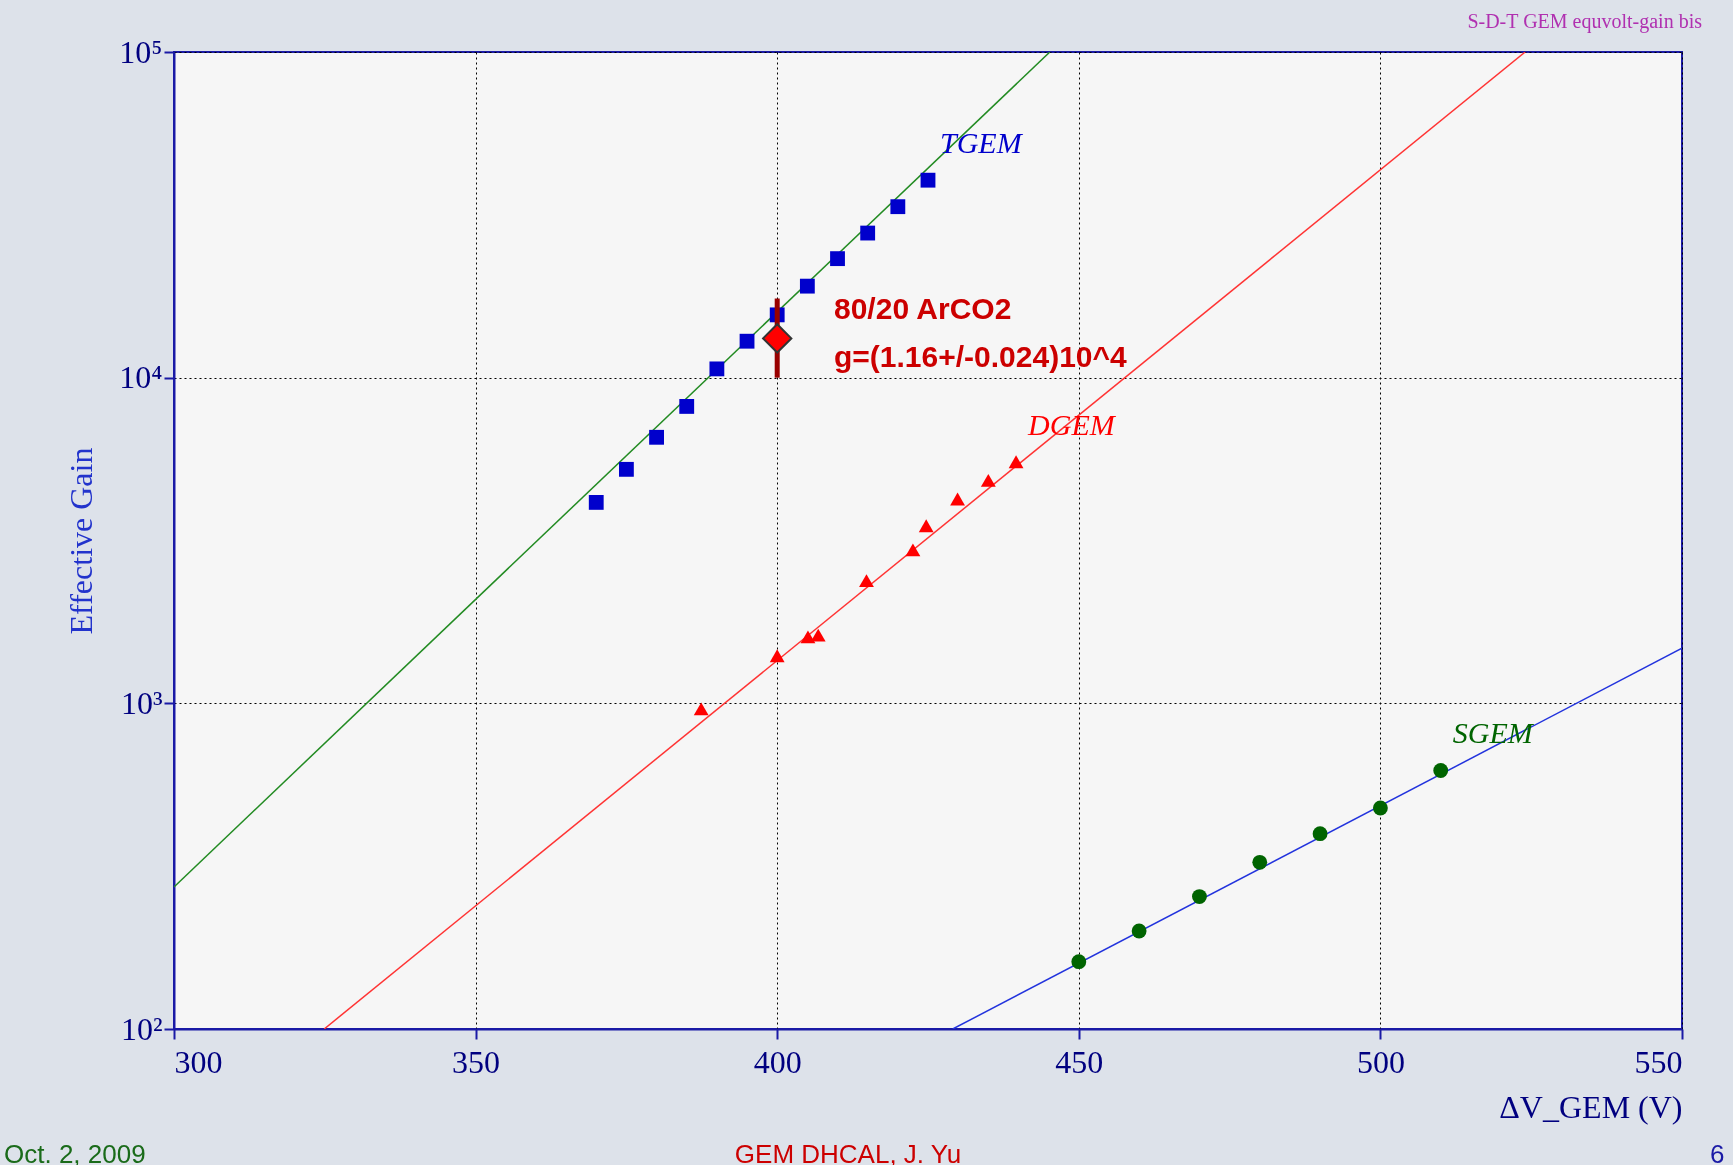 The height and width of the screenshot is (1165, 1733). Describe the element at coordinates (141, 702) in the screenshot. I see `y-tick-label: 10³` at that location.